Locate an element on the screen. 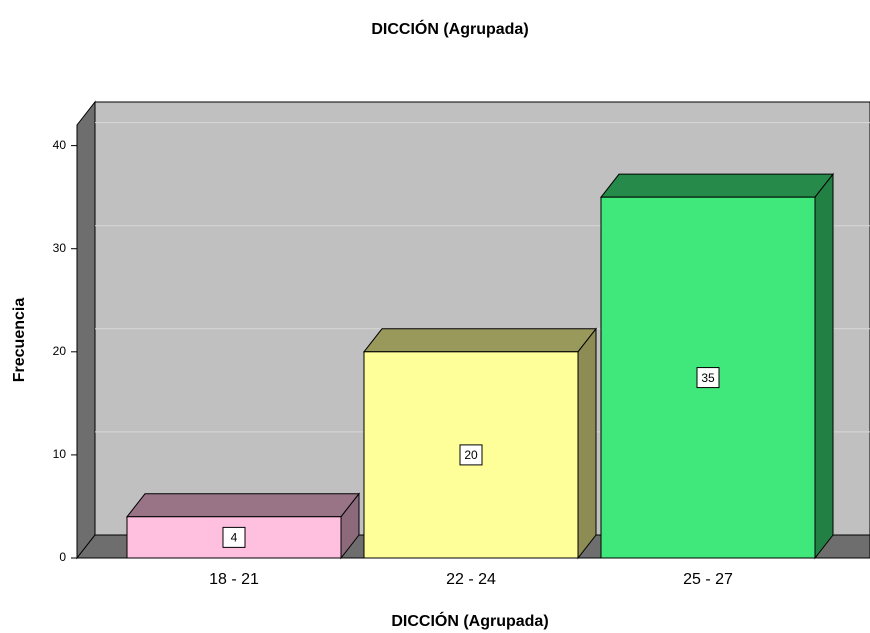 Image resolution: width=870 pixels, height=633 pixels. x-tick-label: 18 - 21 is located at coordinates (234, 579).